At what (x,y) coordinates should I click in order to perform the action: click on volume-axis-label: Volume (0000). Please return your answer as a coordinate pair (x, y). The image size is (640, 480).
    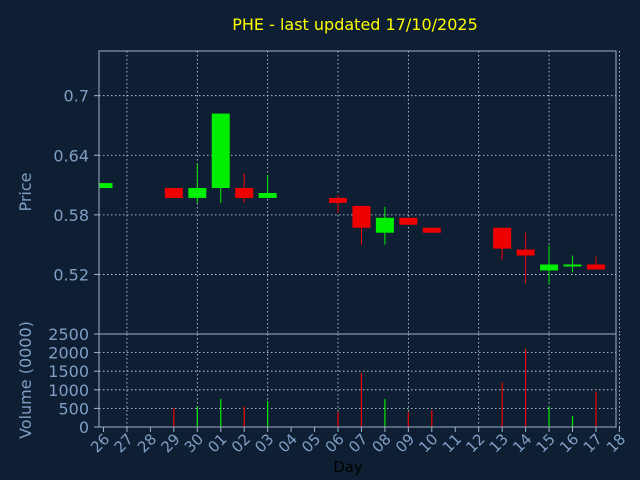
    Looking at the image, I should click on (25, 380).